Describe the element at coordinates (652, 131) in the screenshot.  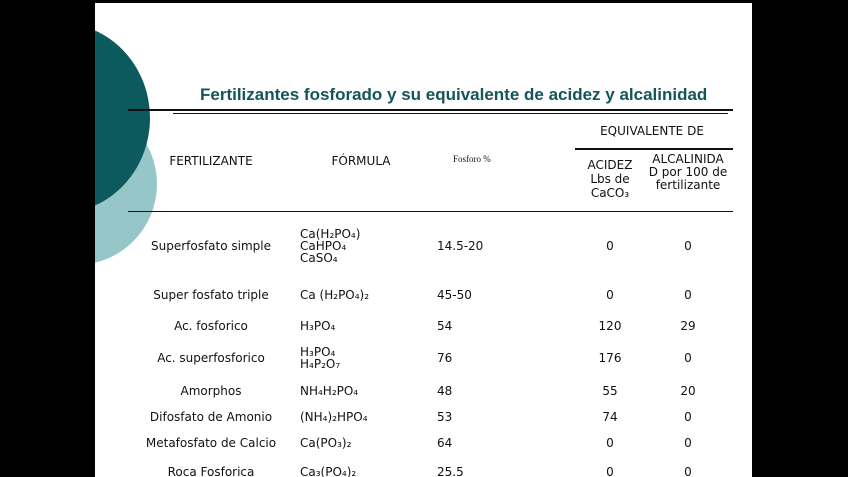
I see `header-equivalente: EQUIVALENTE DE` at that location.